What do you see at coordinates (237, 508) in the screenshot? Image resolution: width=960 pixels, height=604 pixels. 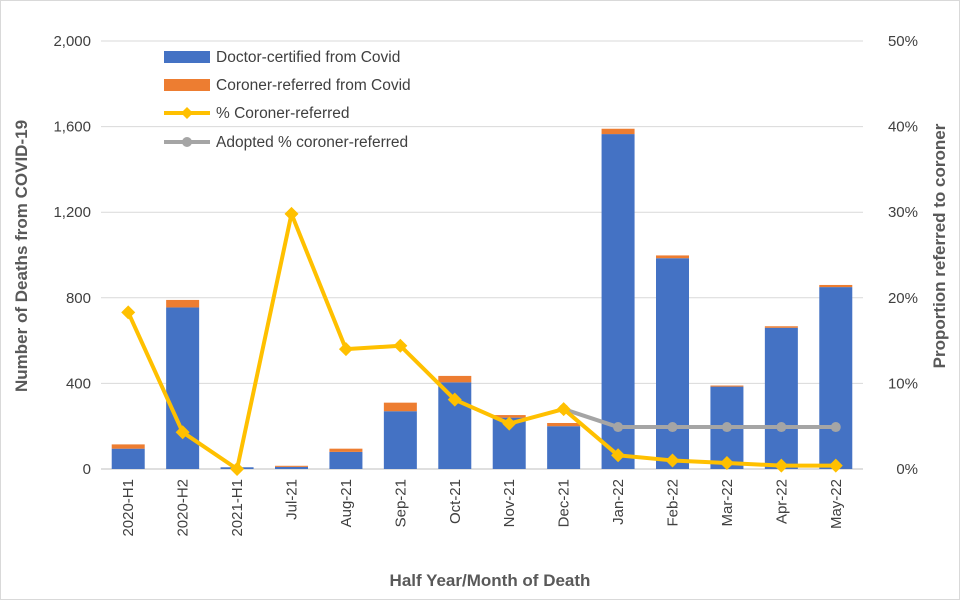 I see `x-tick-label: 2021-H1` at bounding box center [237, 508].